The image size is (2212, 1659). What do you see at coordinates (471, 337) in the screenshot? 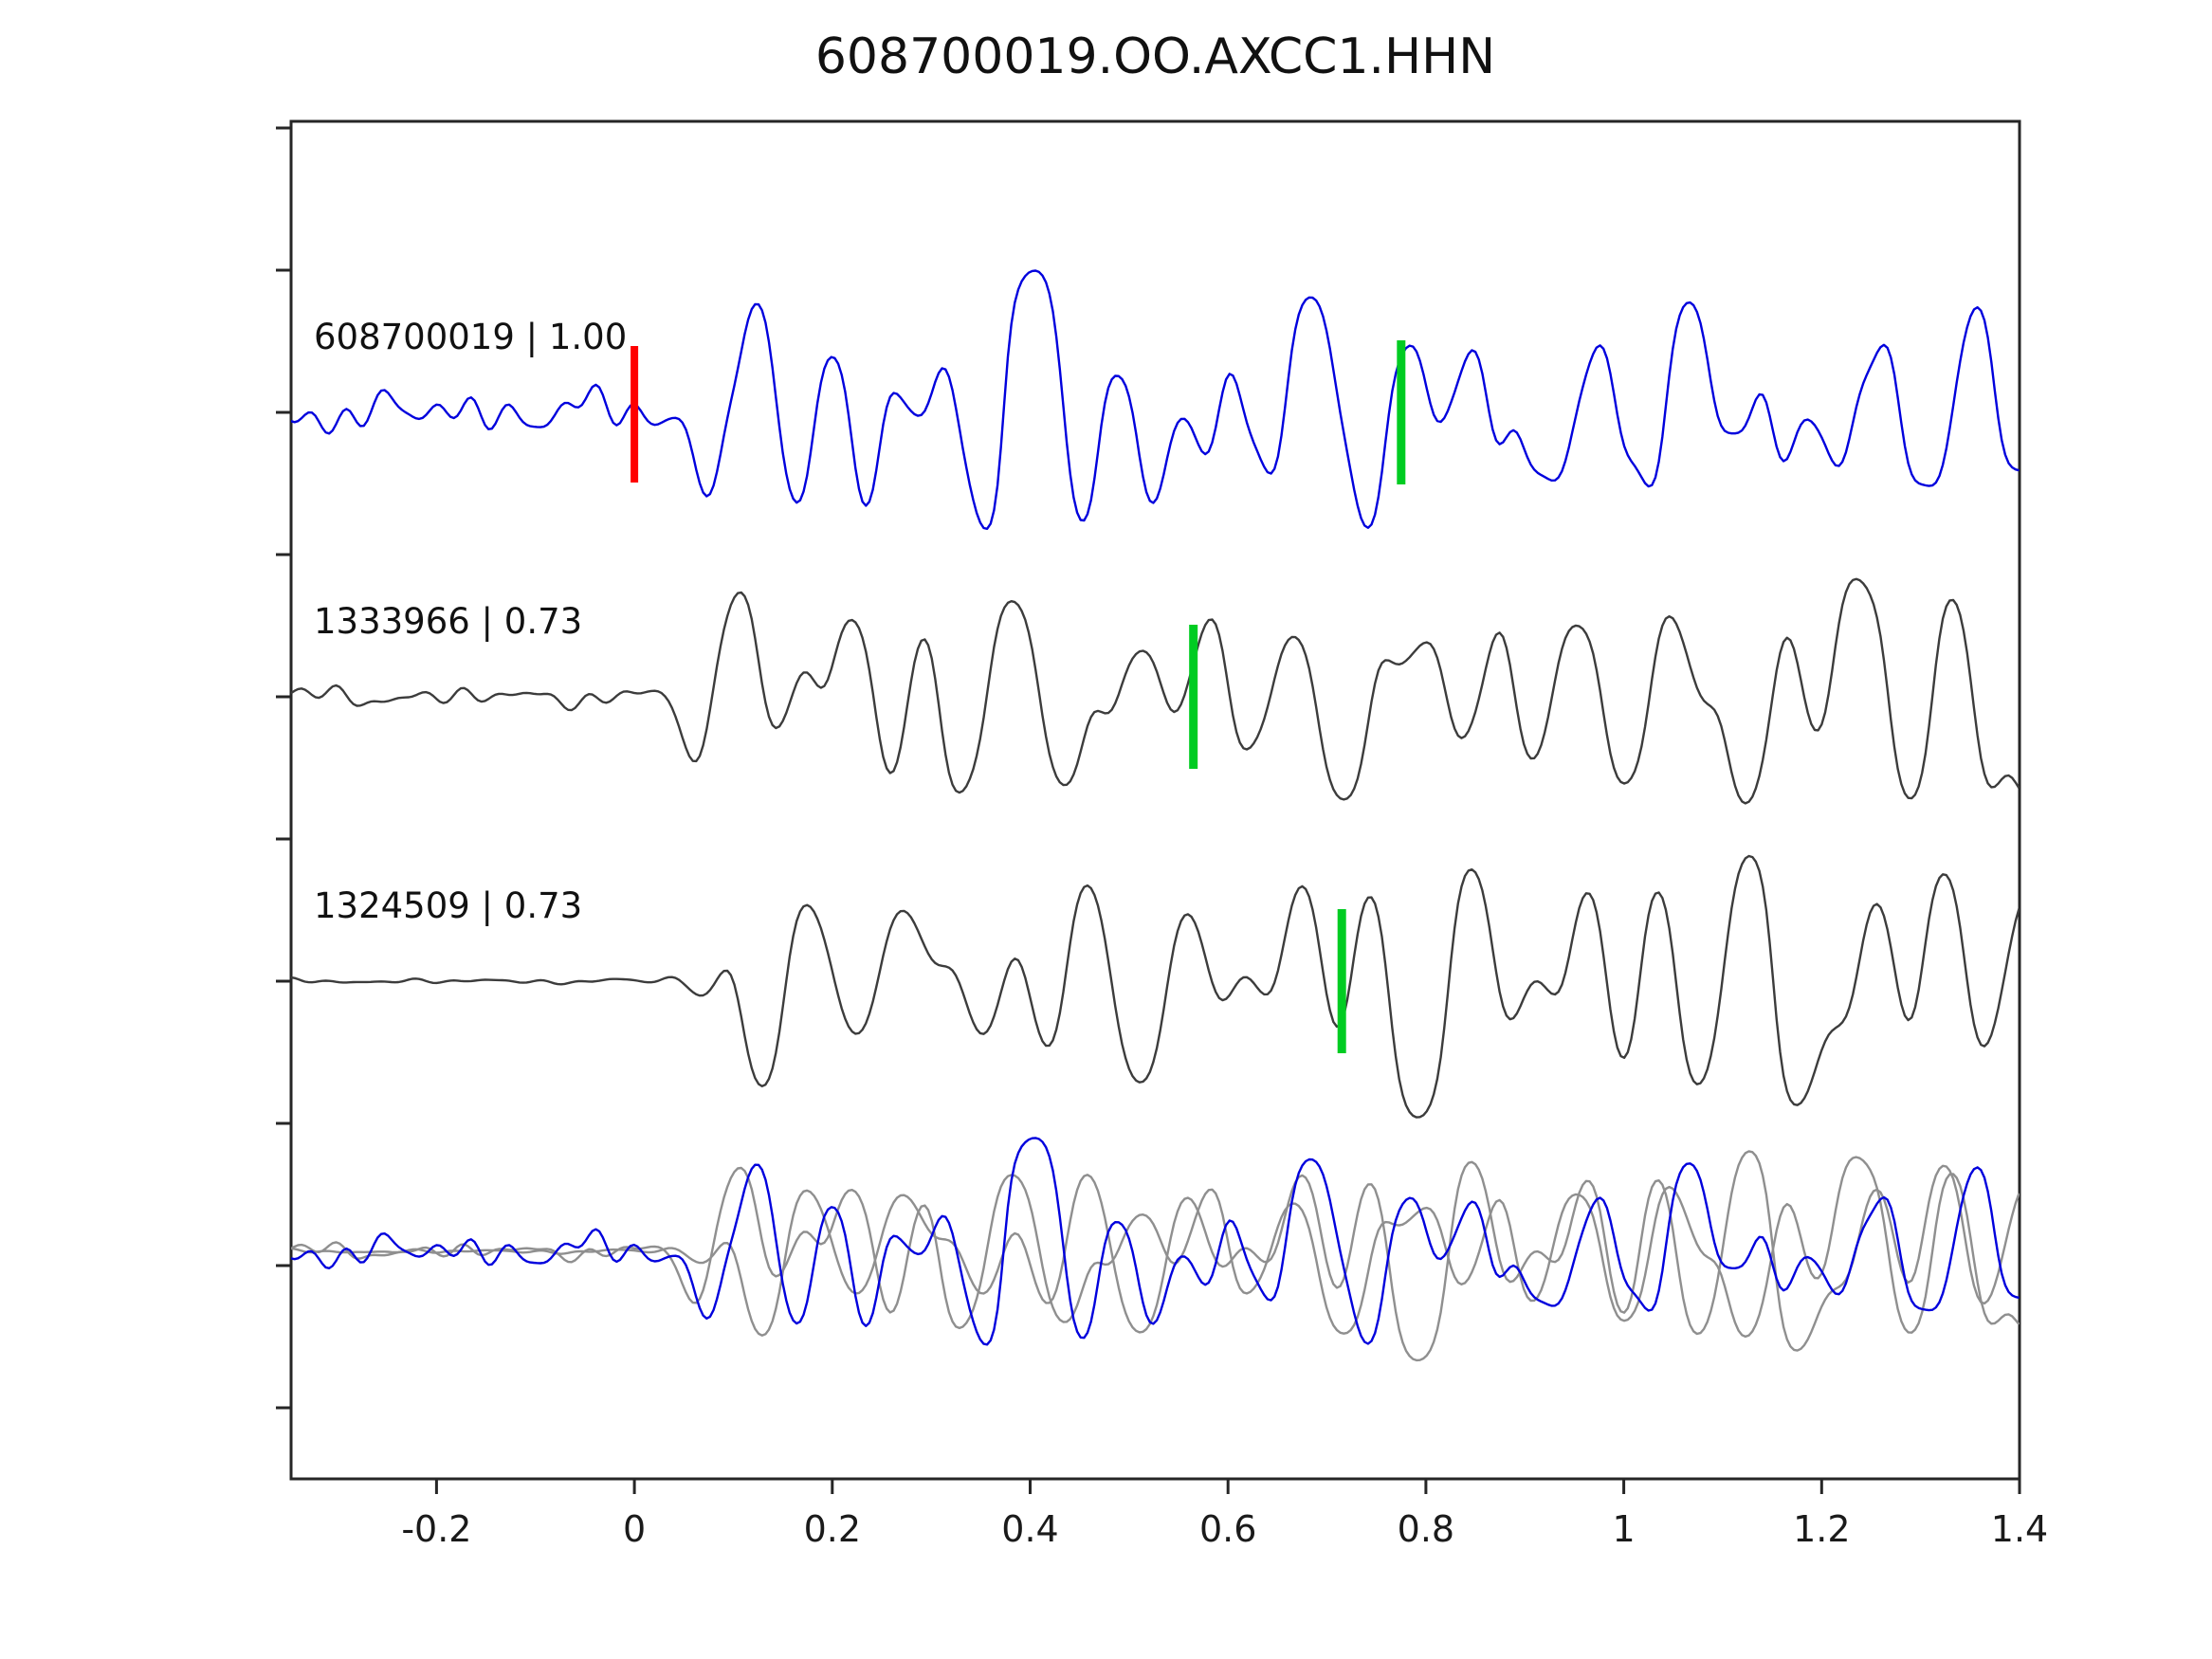
I see `trace-label-template: 608700019 | 1.00` at bounding box center [471, 337].